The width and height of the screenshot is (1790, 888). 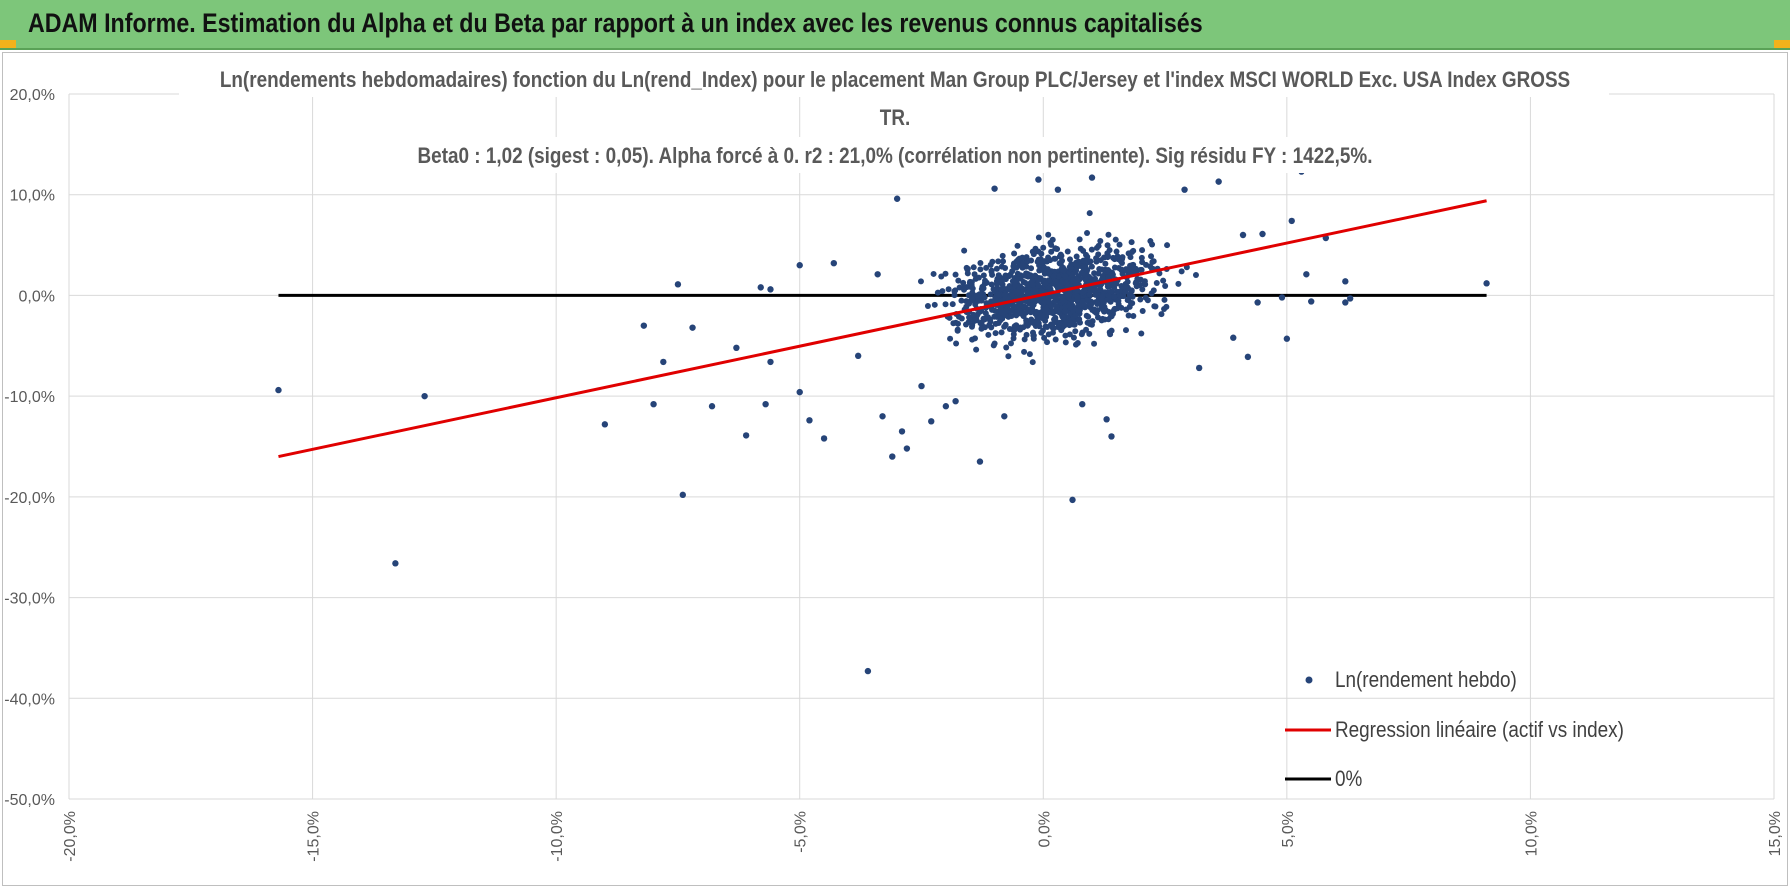 I want to click on x-tick-label: -10,0%, so click(x=557, y=836).